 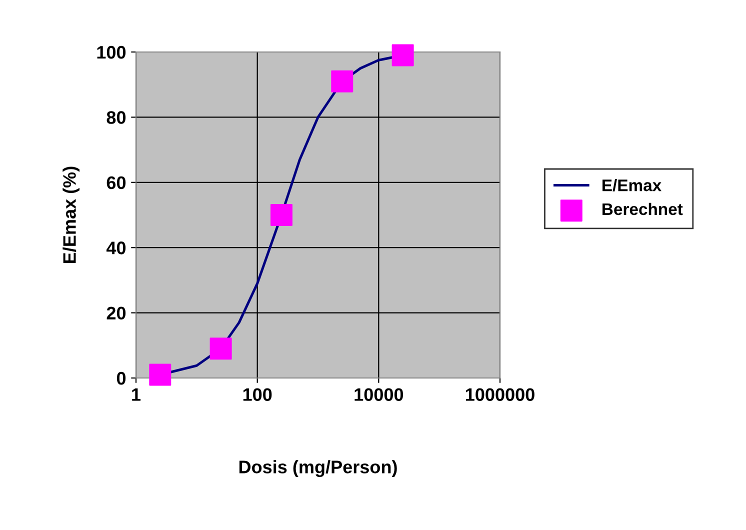 What do you see at coordinates (121, 378) in the screenshot?
I see `y-tick-label: 0` at bounding box center [121, 378].